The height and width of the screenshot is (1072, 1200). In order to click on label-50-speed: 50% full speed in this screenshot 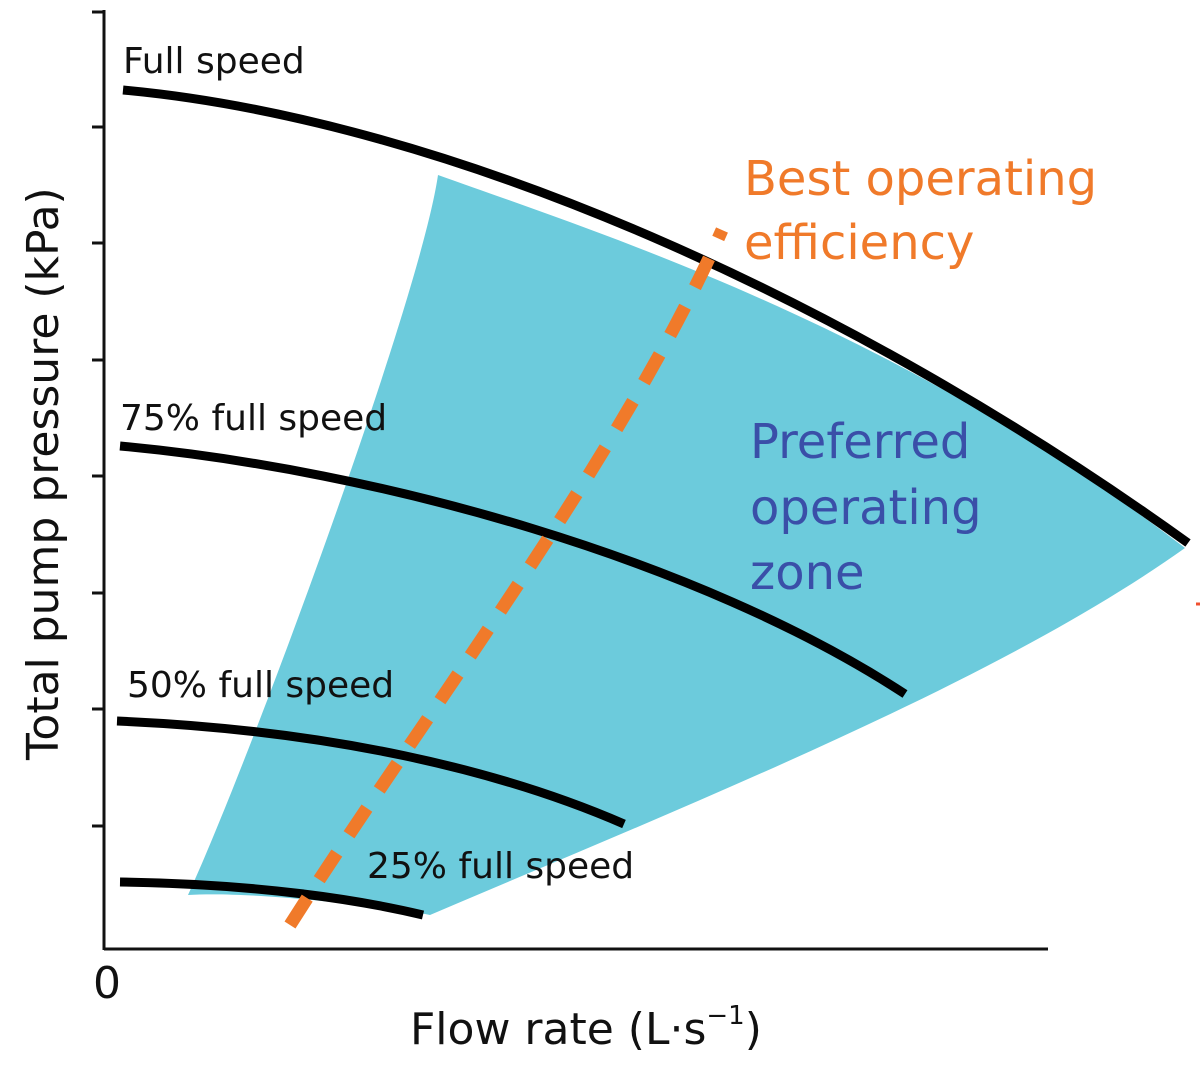, I will do `click(260, 685)`.